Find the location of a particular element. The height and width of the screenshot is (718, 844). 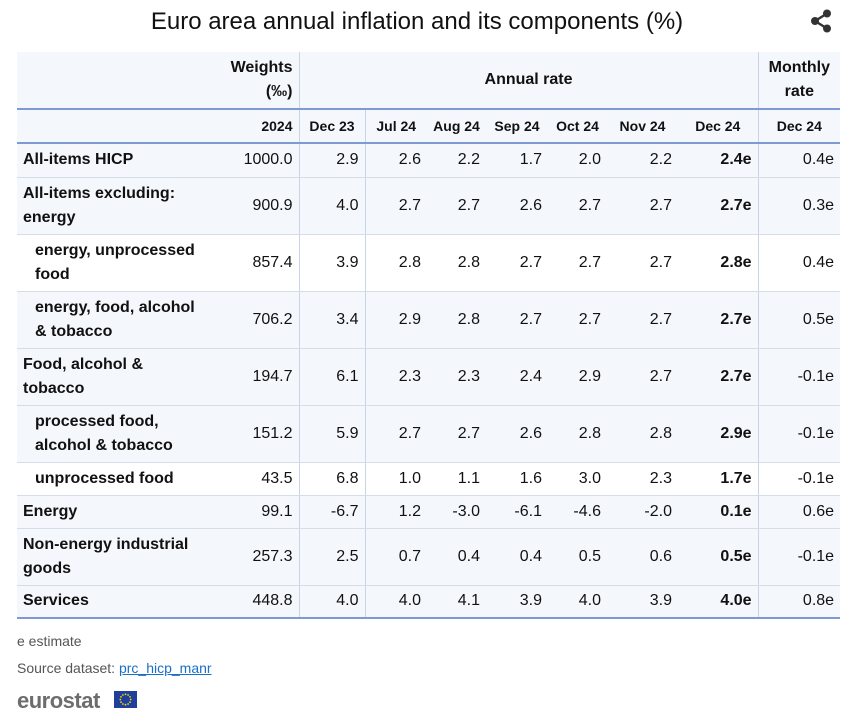

value-cell: 1000.0 is located at coordinates (252, 160).